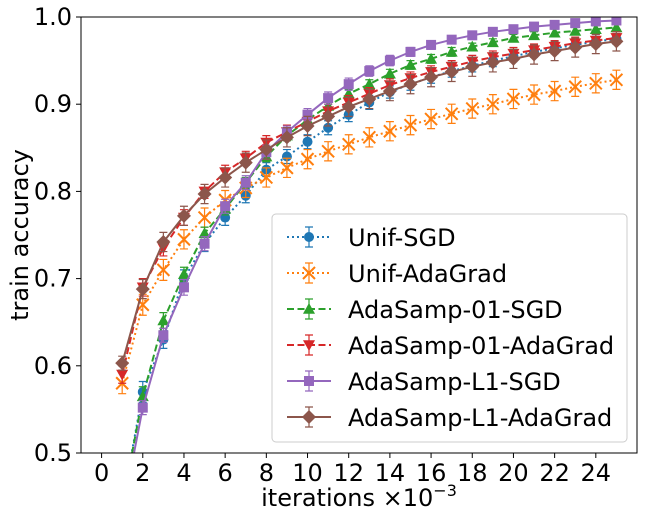 This screenshot has width=649, height=524. I want to click on x-axis-ticks: 0 2 4 6 8 10 12 14 16 18 20 22 24, so click(352, 470).